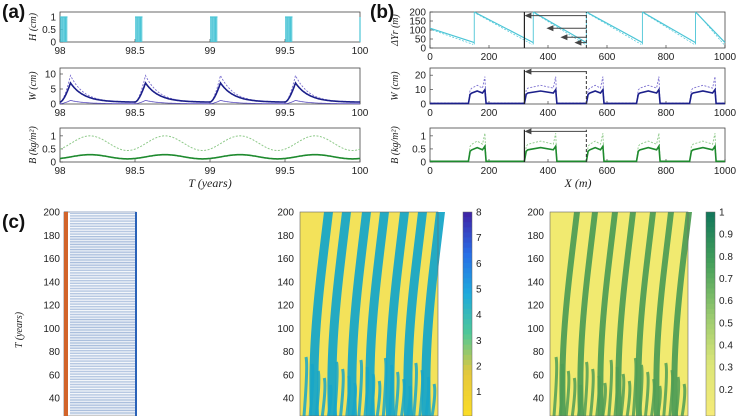 The image size is (740, 416). I want to click on panel-label-a: (a), so click(13, 12).